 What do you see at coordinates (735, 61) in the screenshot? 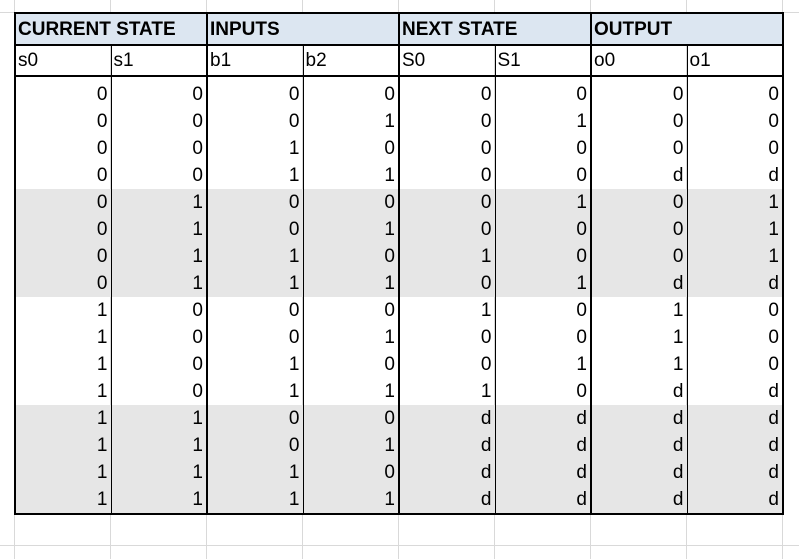
I see `column-header-o1: o1` at bounding box center [735, 61].